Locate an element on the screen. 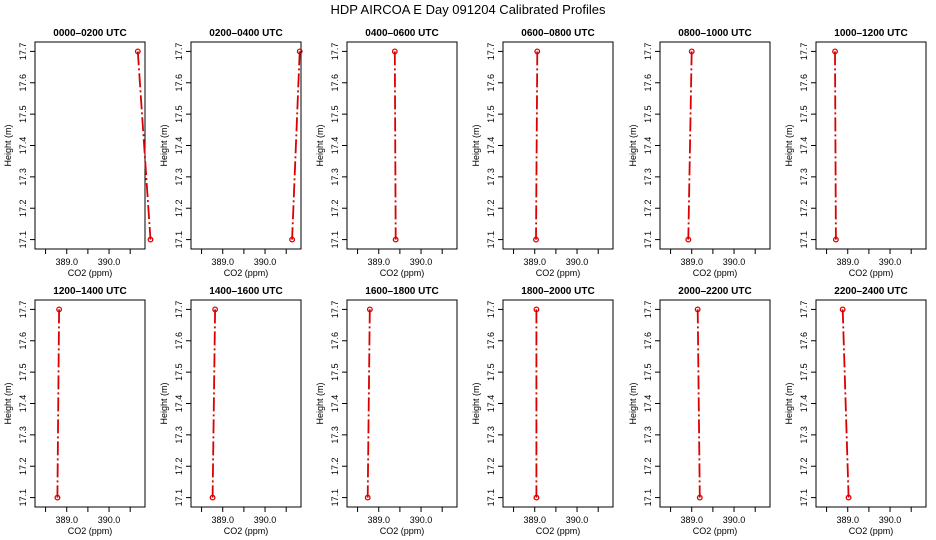 The image size is (936, 540). panel-title: 1200–1400 UTC is located at coordinates (89, 291).